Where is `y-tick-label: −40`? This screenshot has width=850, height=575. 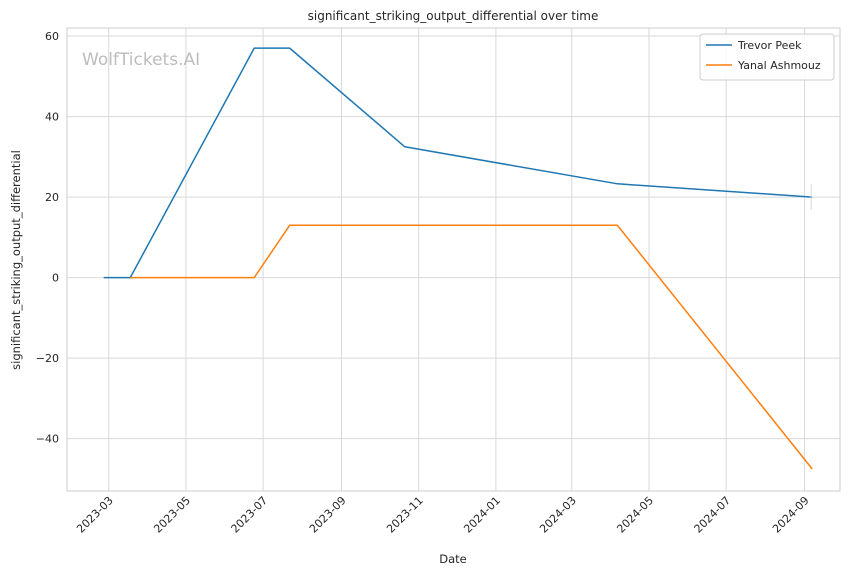
y-tick-label: −40 is located at coordinates (47, 439).